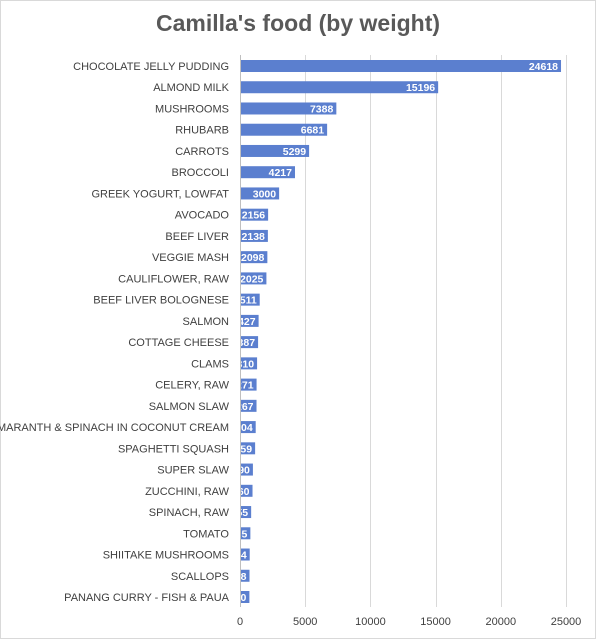 This screenshot has height=639, width=596. Describe the element at coordinates (281, 173) in the screenshot. I see `data-label: 4217` at that location.